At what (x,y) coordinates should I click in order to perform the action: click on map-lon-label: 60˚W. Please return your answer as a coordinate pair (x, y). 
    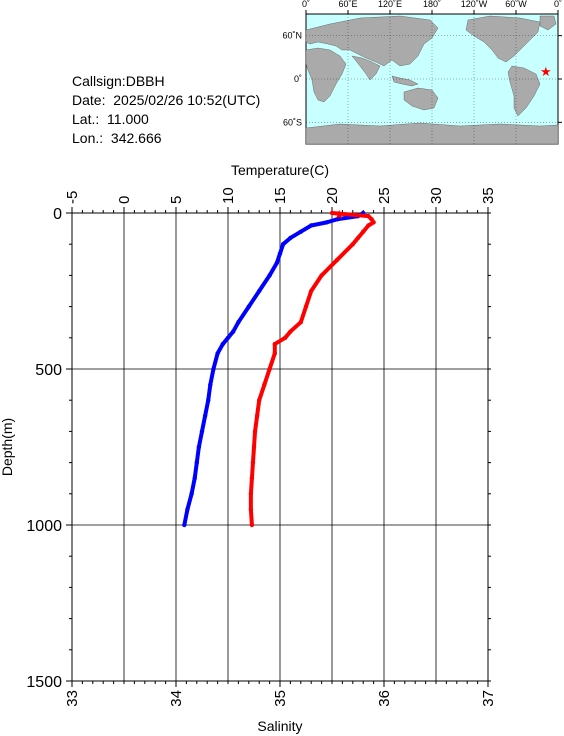
    Looking at the image, I should click on (516, 4).